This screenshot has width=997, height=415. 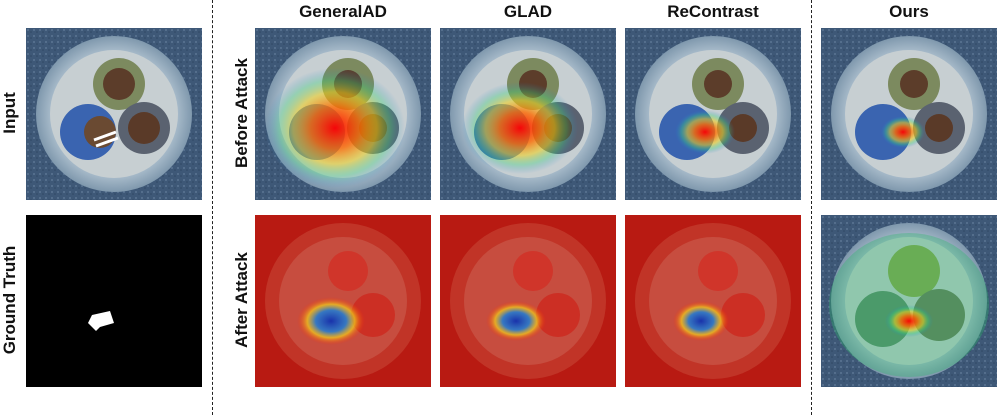 I want to click on glad-before-attack, so click(x=528, y=114).